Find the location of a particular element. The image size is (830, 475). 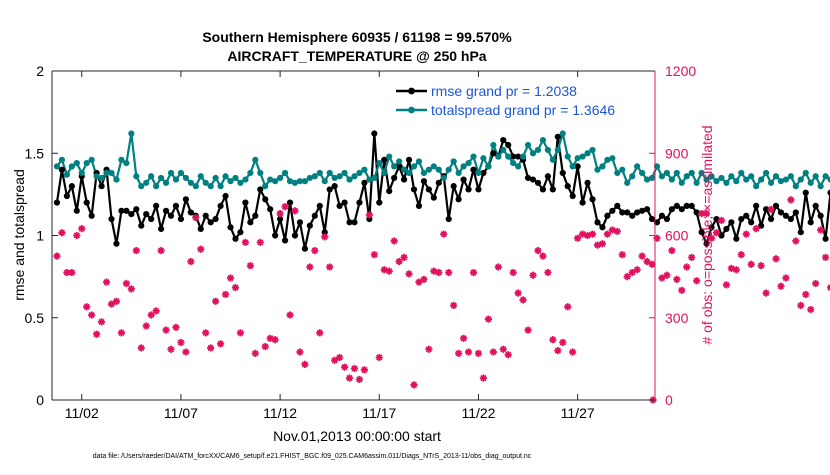

left-y-tick-label: 1.5 is located at coordinates (35, 153).